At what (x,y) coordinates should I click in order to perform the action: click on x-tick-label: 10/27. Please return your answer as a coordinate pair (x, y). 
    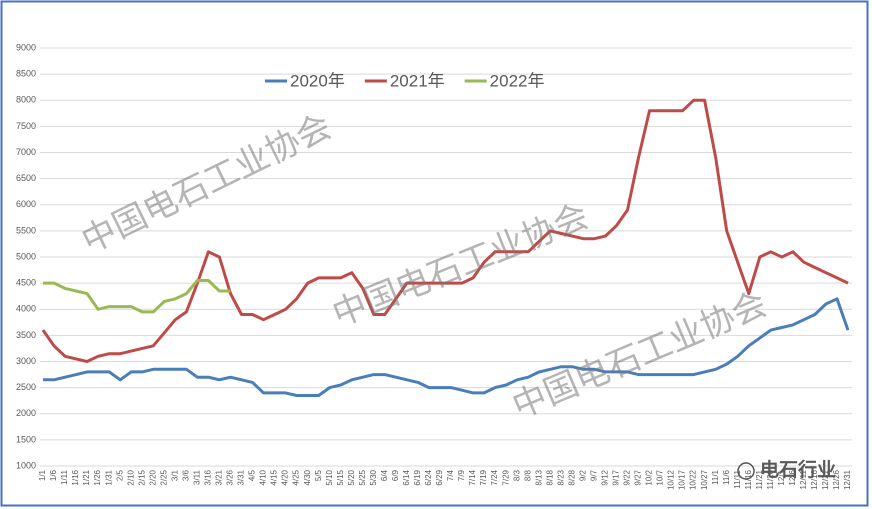
    Looking at the image, I should click on (704, 479).